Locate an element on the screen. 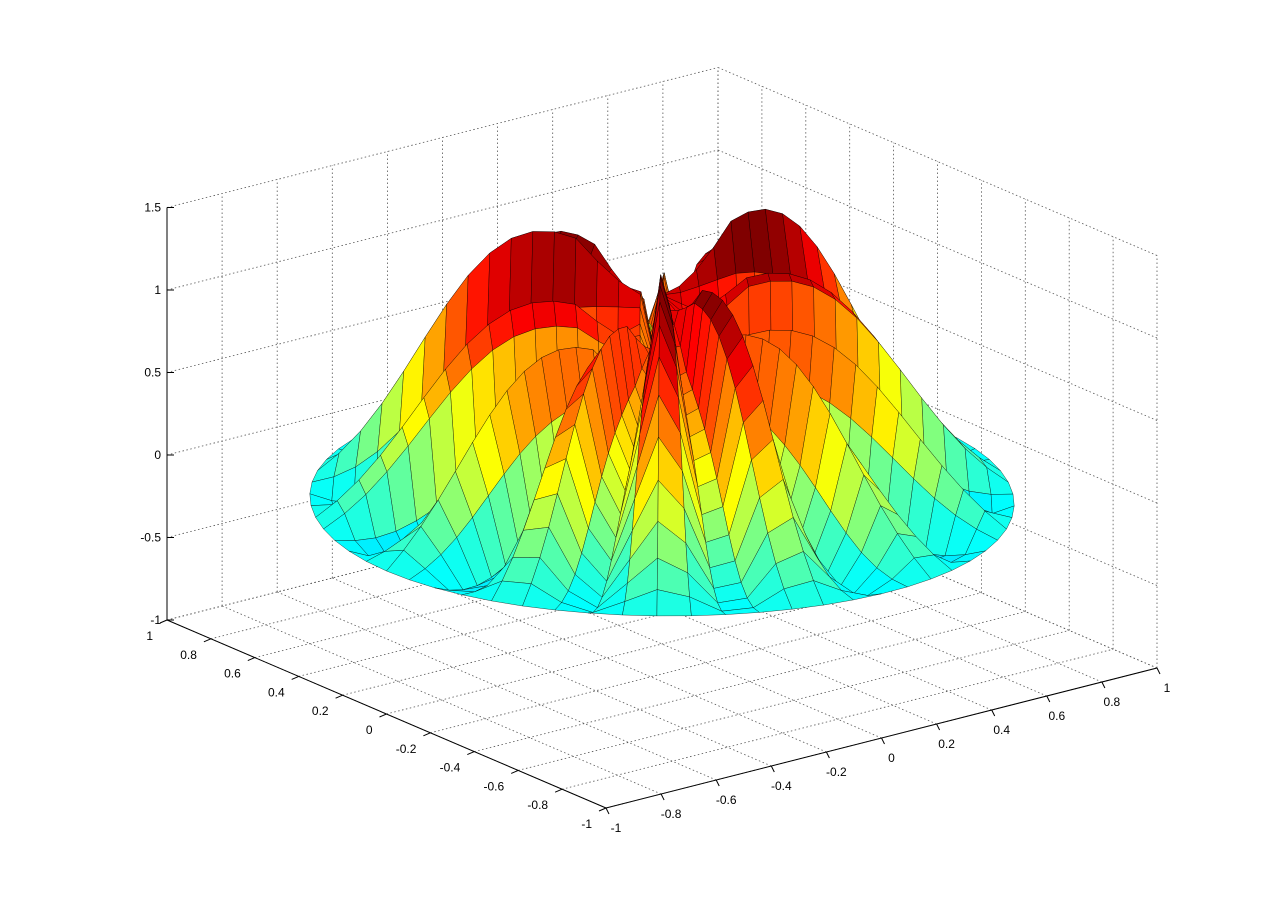 The image size is (1280, 914). z-tick-label: 1.5 is located at coordinates (152, 208).